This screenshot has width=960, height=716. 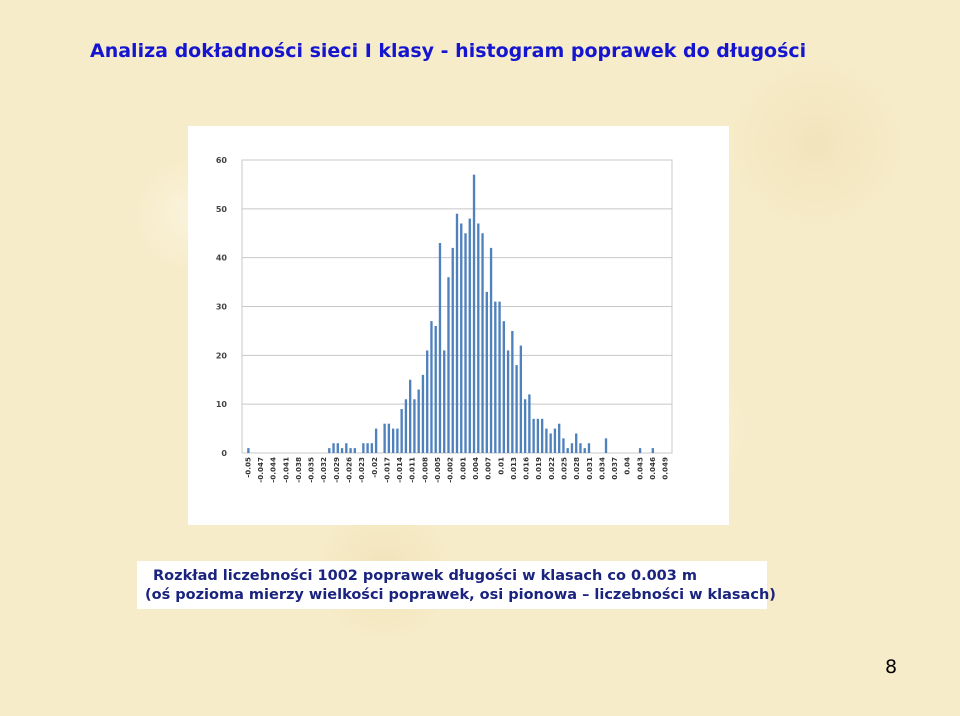 I want to click on x-tick-label: -0.041, so click(x=285, y=470).